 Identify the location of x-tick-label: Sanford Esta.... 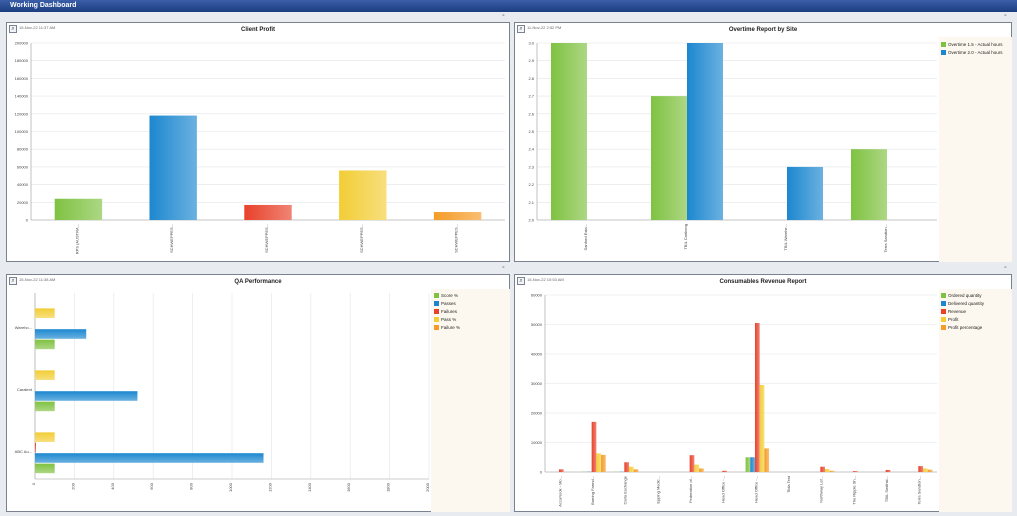
(585, 237).